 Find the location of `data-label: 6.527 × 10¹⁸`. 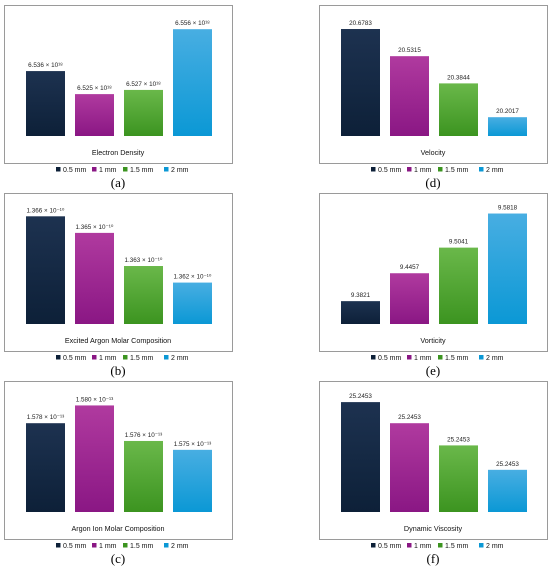

data-label: 6.527 × 10¹⁸ is located at coordinates (143, 84).